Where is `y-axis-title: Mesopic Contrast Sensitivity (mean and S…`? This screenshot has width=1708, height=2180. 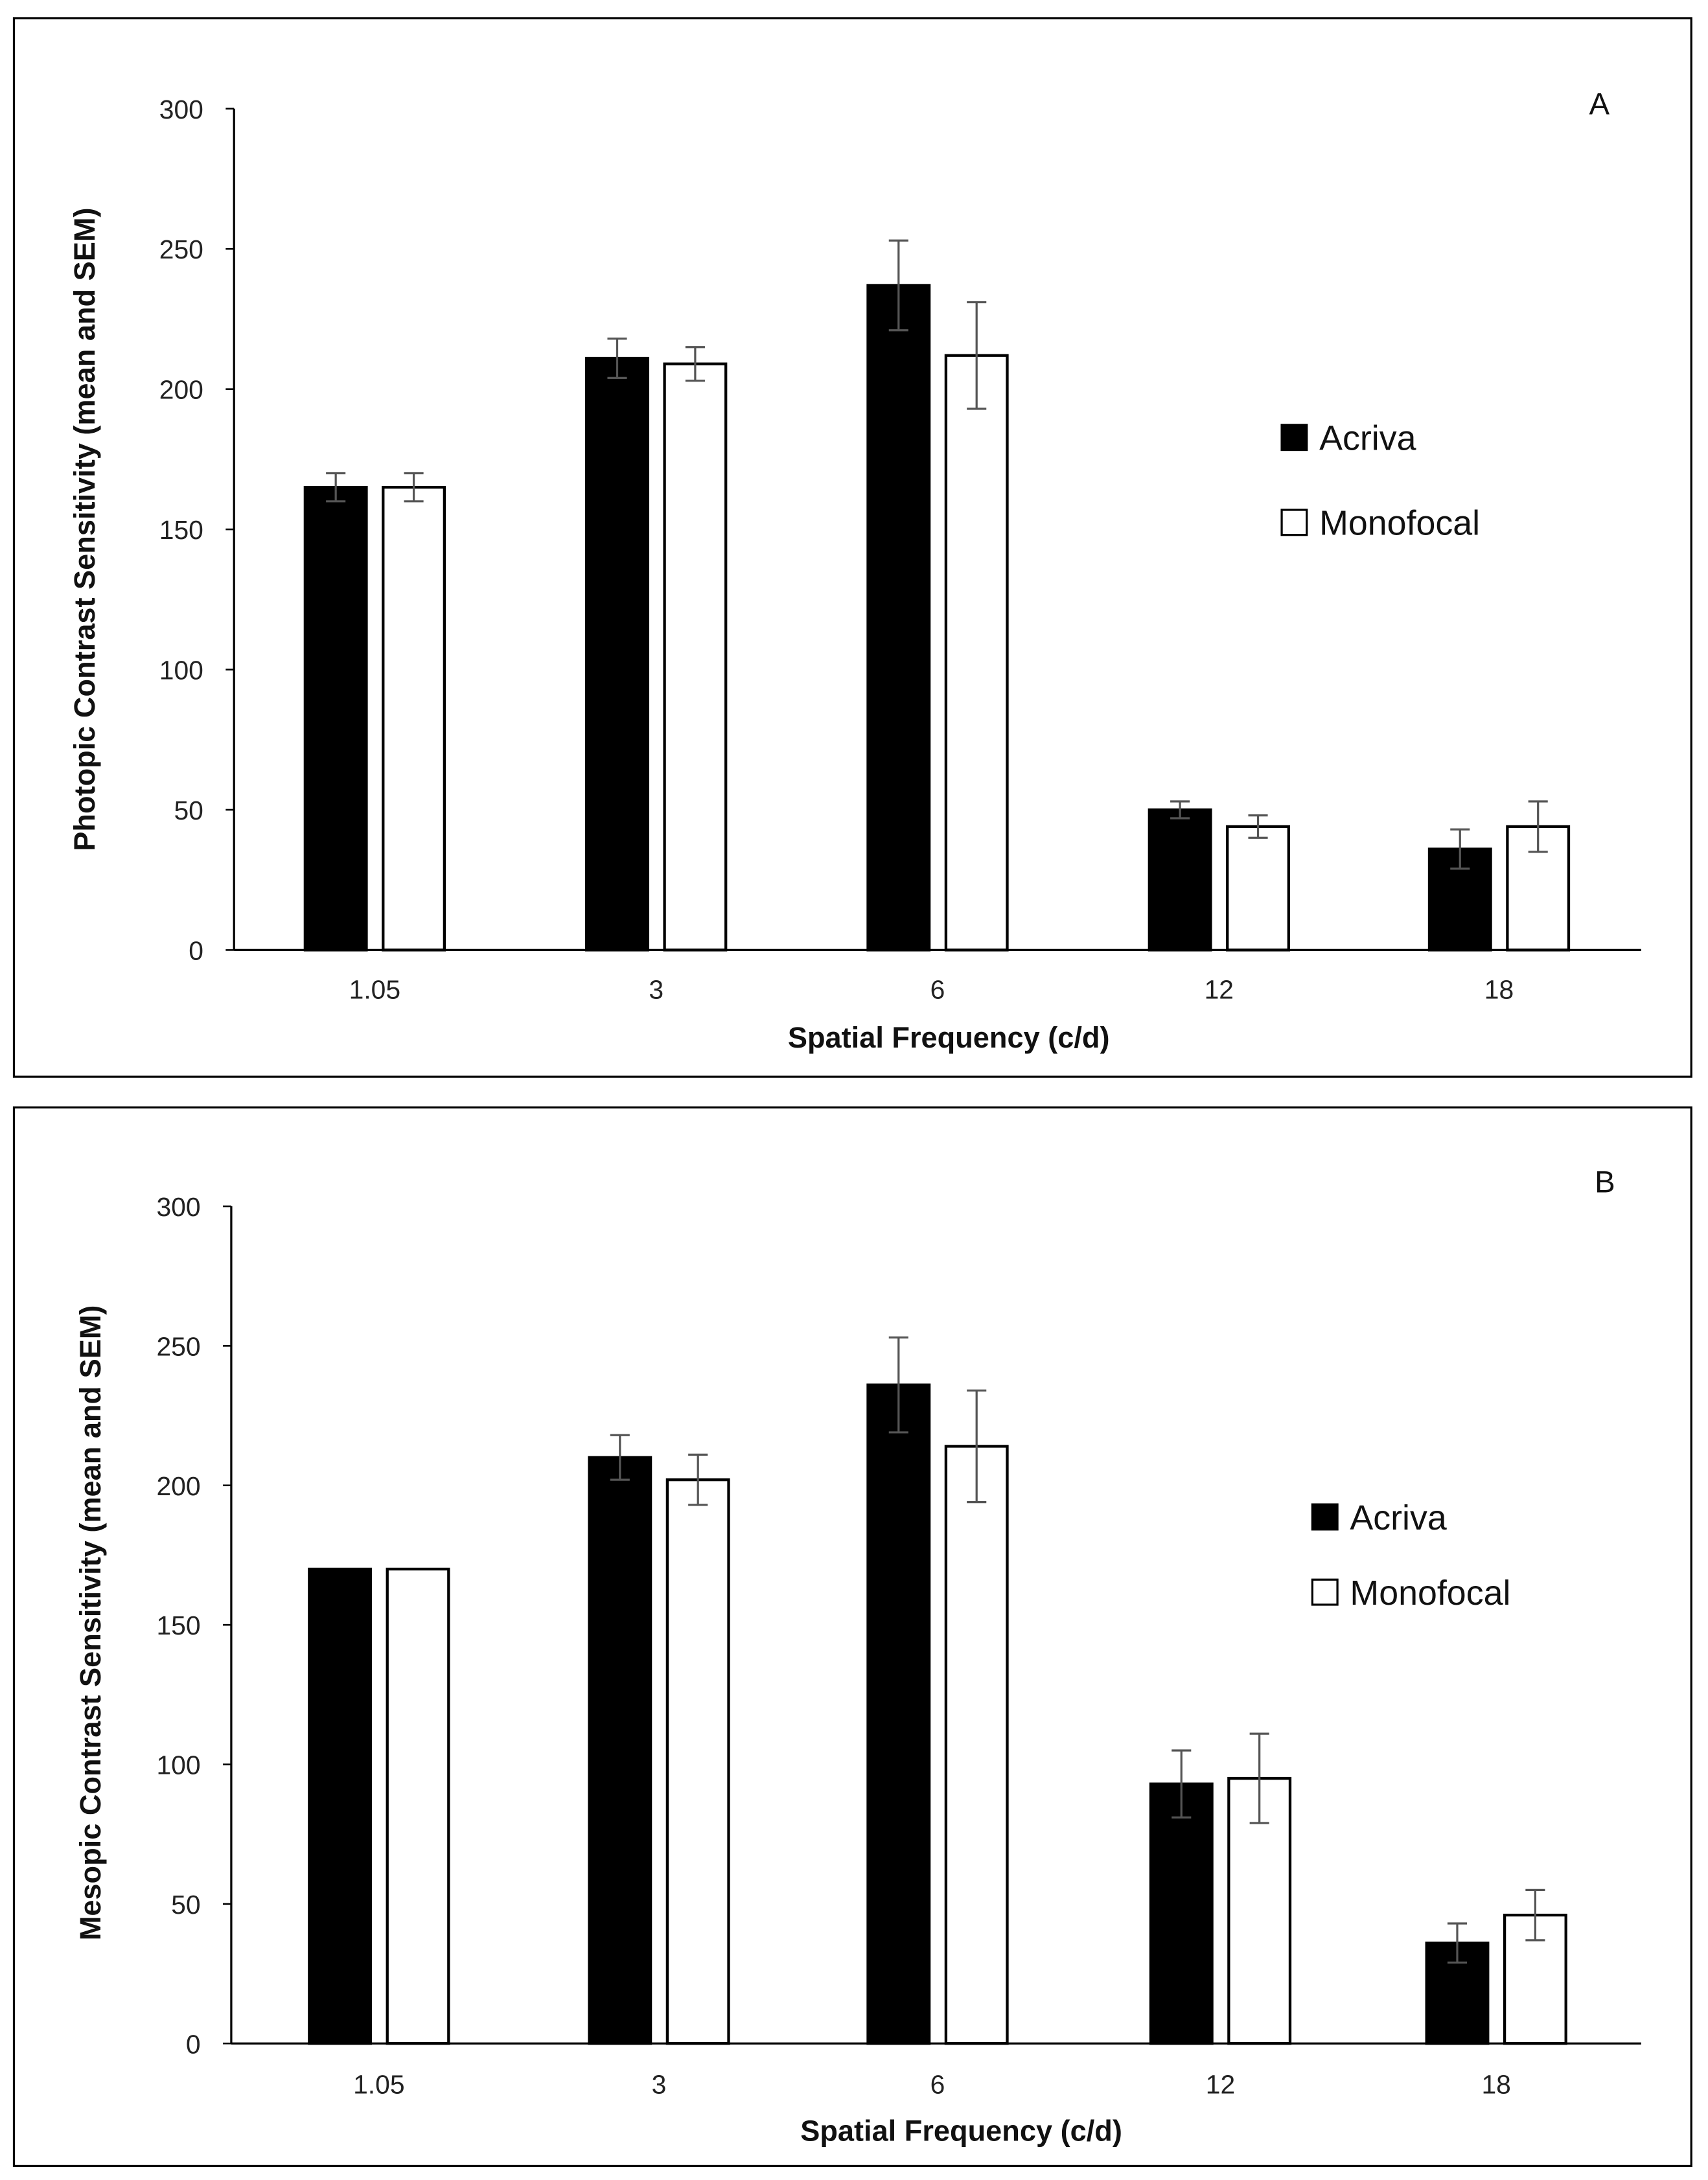 y-axis-title: Mesopic Contrast Sensitivity (mean and S… is located at coordinates (90, 1623).